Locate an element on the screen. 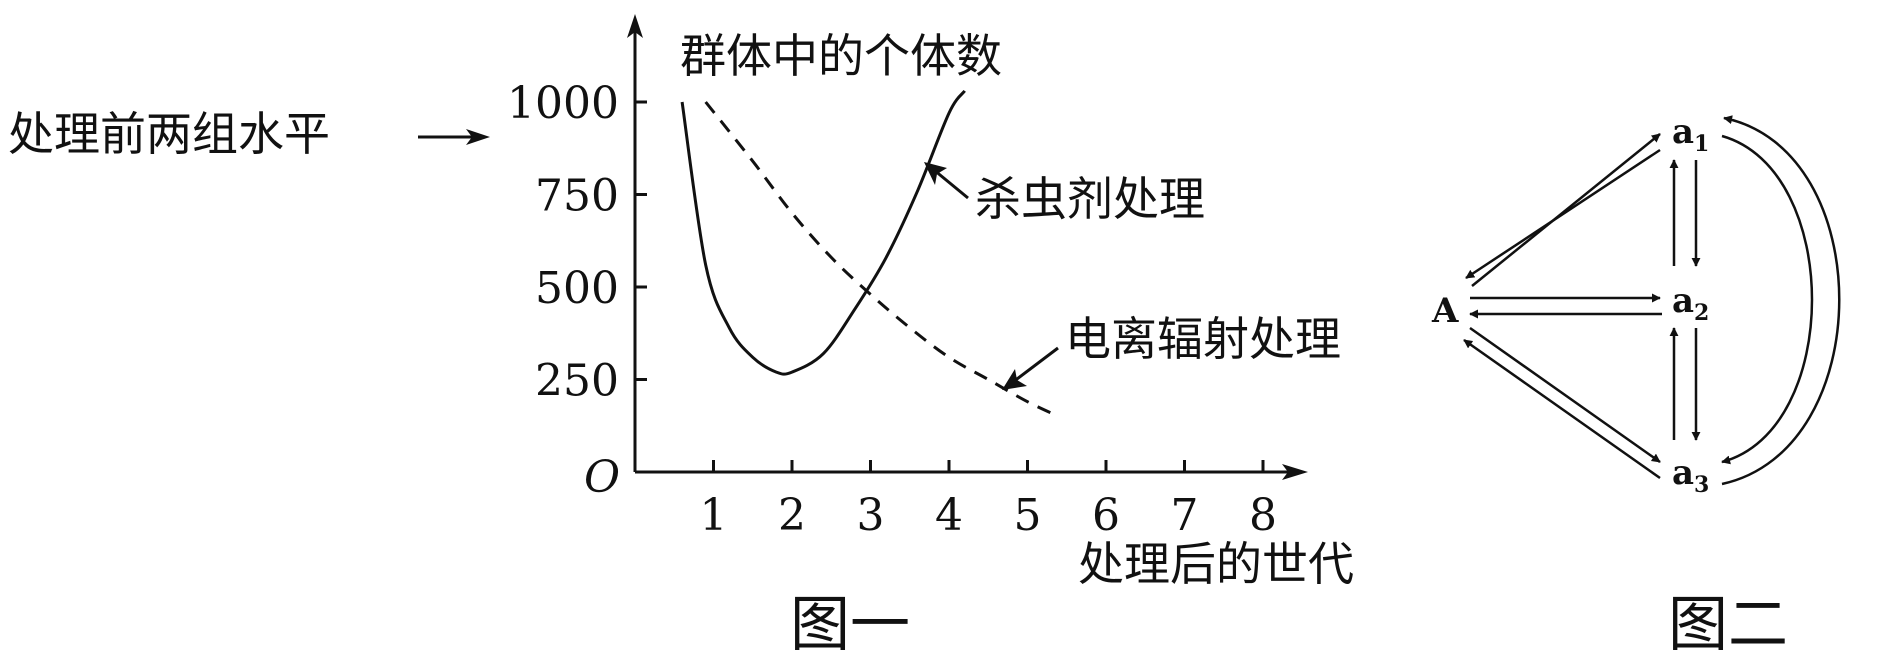 The height and width of the screenshot is (657, 1890). x-tick-label: 2 is located at coordinates (792, 515).